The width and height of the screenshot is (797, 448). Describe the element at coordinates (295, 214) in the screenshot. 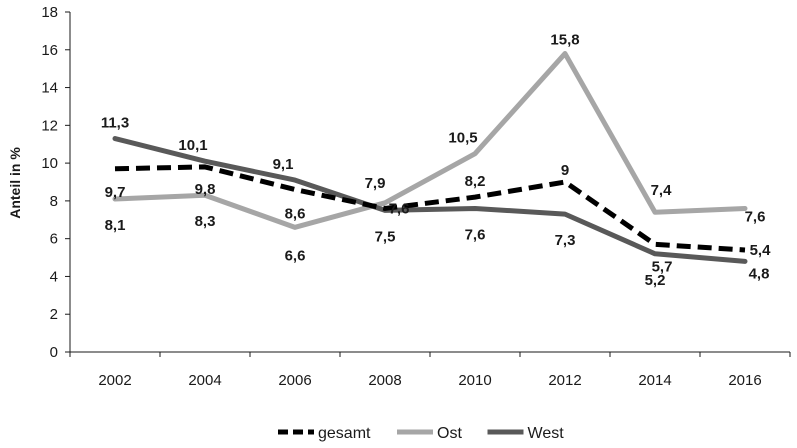

I see `data-label-gesamt: 8,6` at that location.